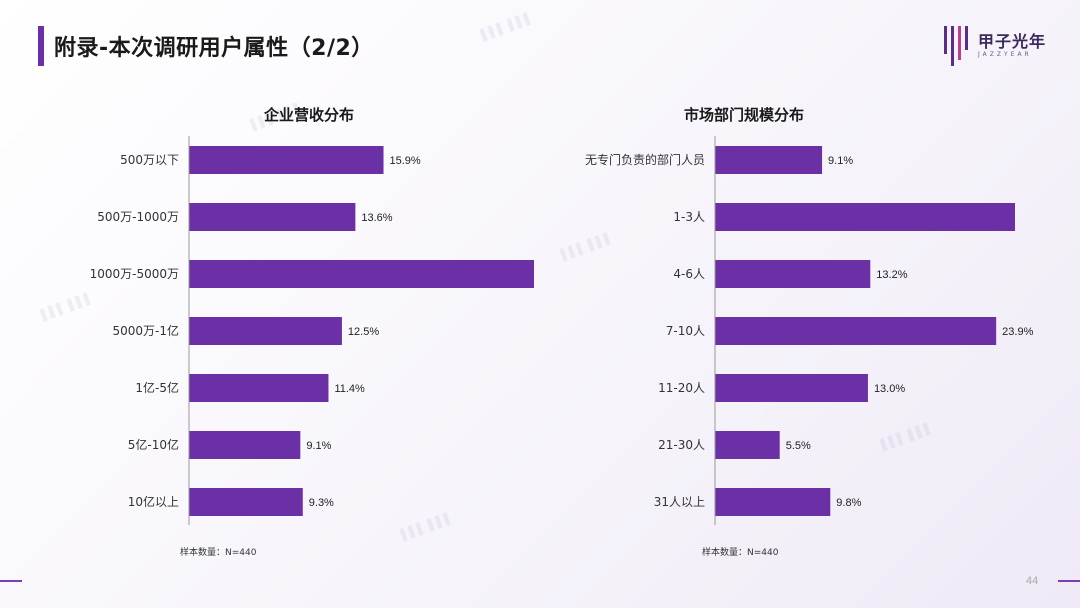 This screenshot has width=1080, height=608. Describe the element at coordinates (1069, 581) in the screenshot. I see `footer-line-right` at that location.